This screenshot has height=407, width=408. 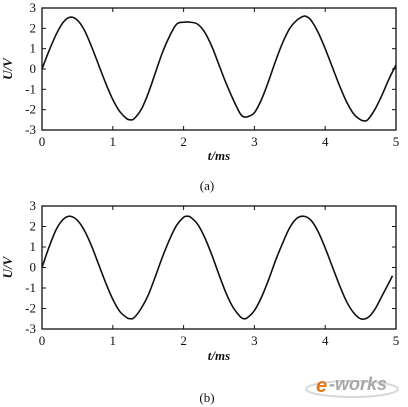 I want to click on eworks-watermark-logo: e -works, so click(x=352, y=386).